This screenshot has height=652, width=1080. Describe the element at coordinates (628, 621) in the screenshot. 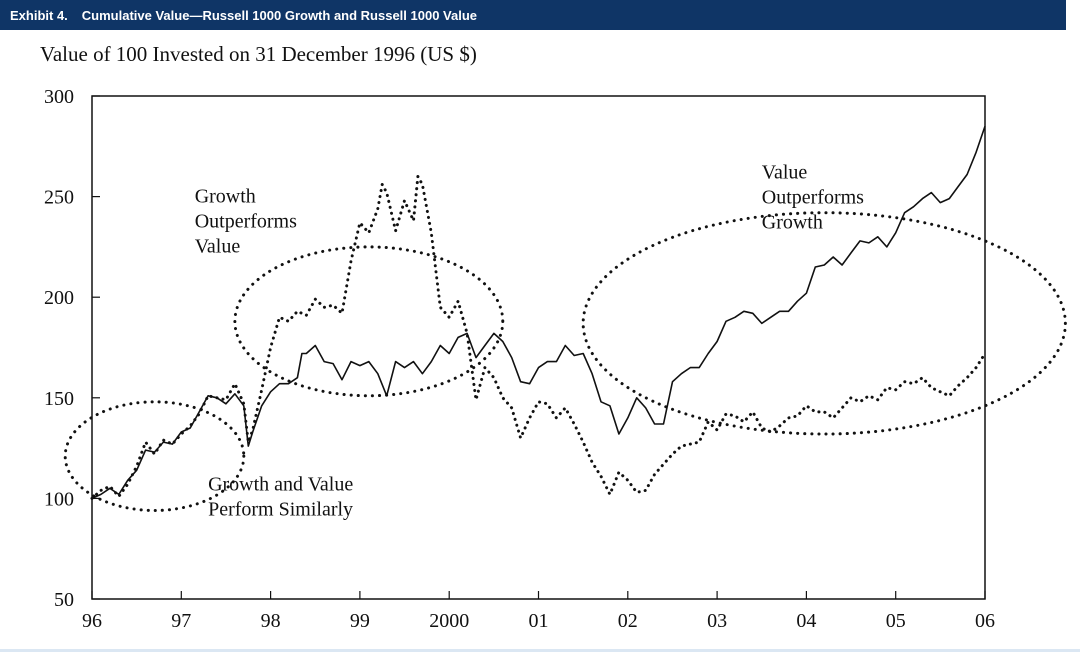

I see `x-tick-label: 02` at that location.